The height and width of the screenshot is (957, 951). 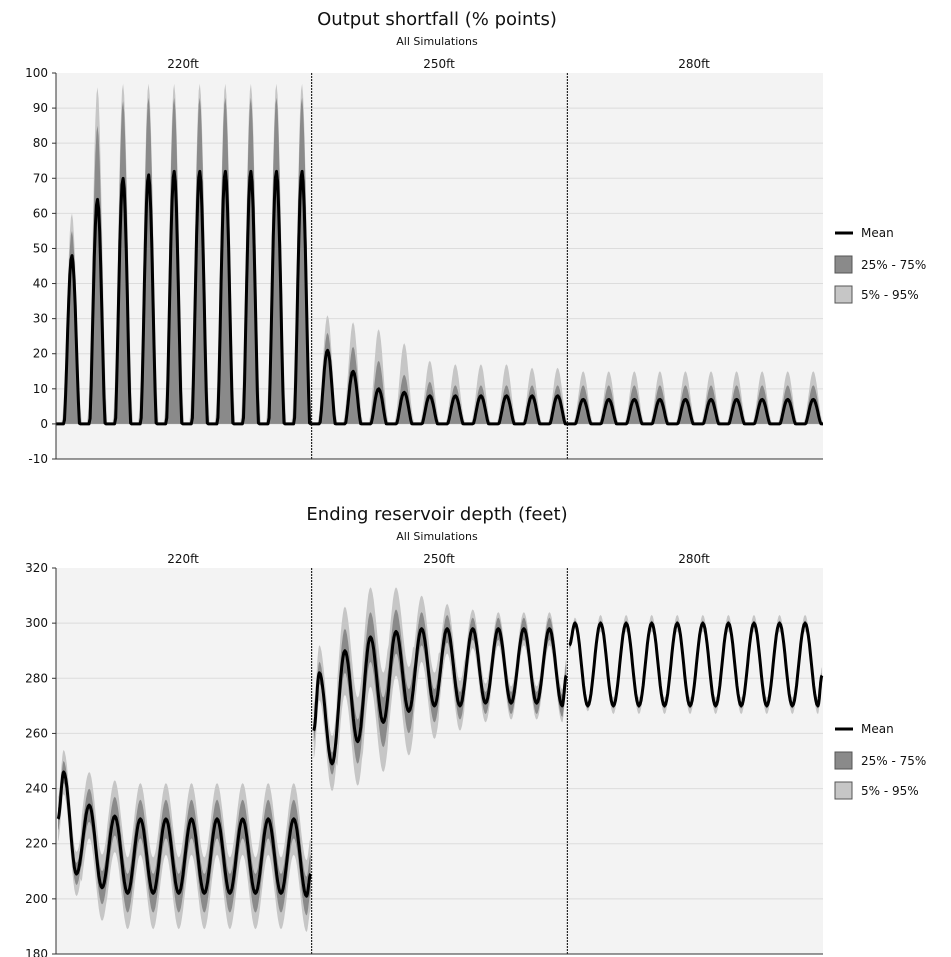 What do you see at coordinates (40, 213) in the screenshot?
I see `y-tick-label: 60` at bounding box center [40, 213].